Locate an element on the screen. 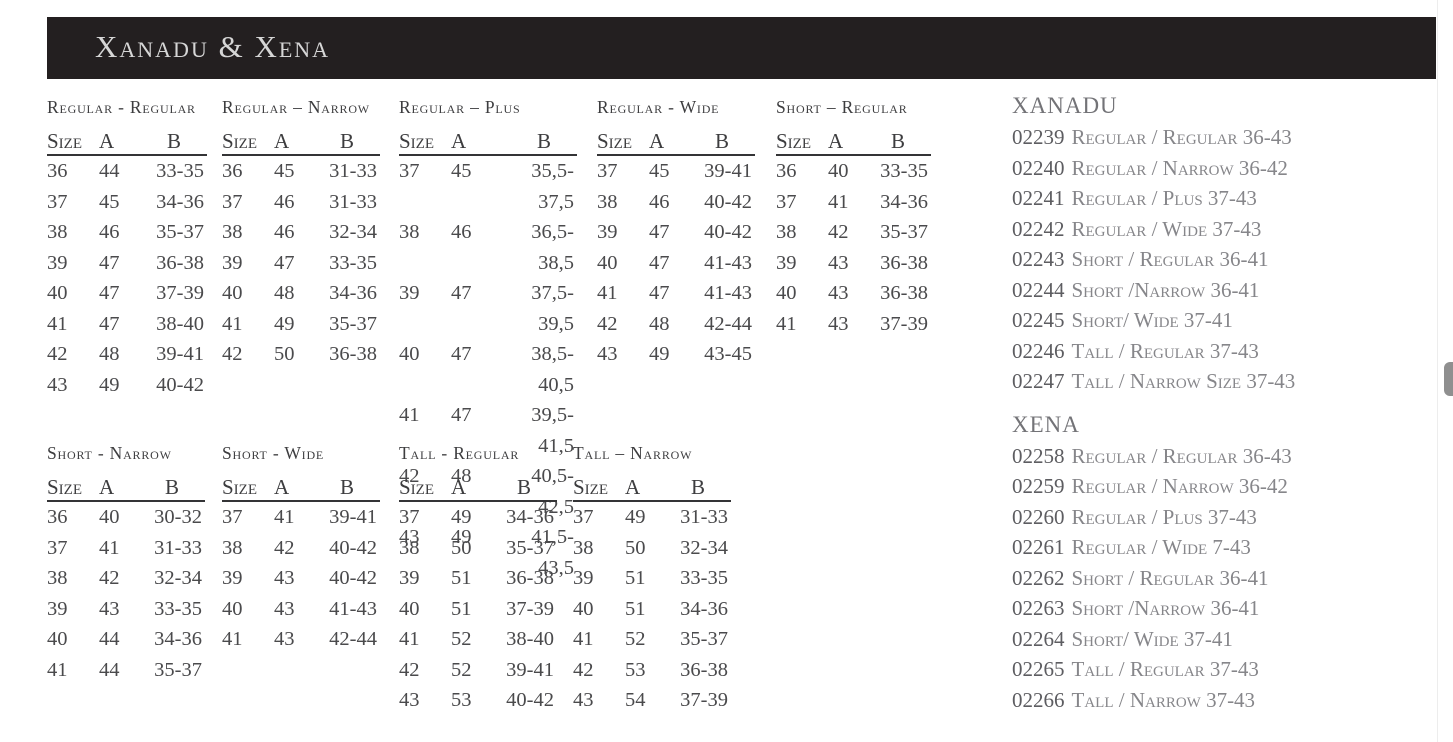  b-value: 36,5-38,5 is located at coordinates (552, 247).